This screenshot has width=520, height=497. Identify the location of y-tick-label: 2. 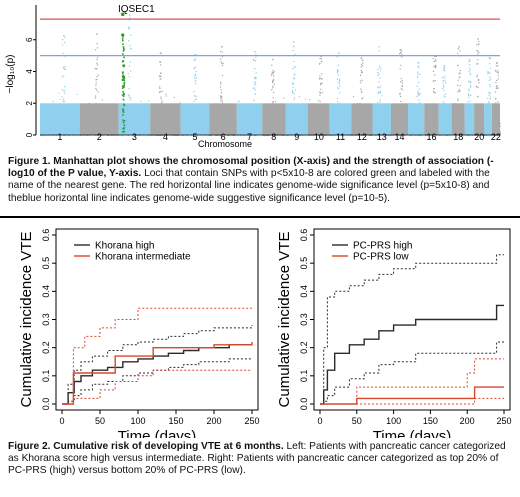
(29, 102).